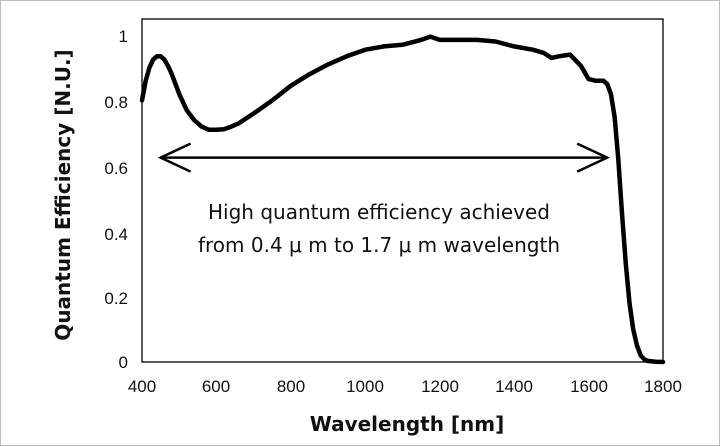 The height and width of the screenshot is (446, 720). I want to click on y-tick-label: 0.2, so click(116, 298).